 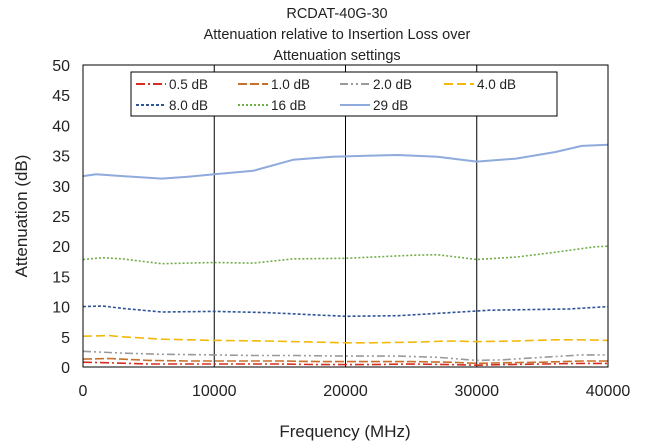 What do you see at coordinates (345, 311) in the screenshot?
I see `series-line-8-0-db` at bounding box center [345, 311].